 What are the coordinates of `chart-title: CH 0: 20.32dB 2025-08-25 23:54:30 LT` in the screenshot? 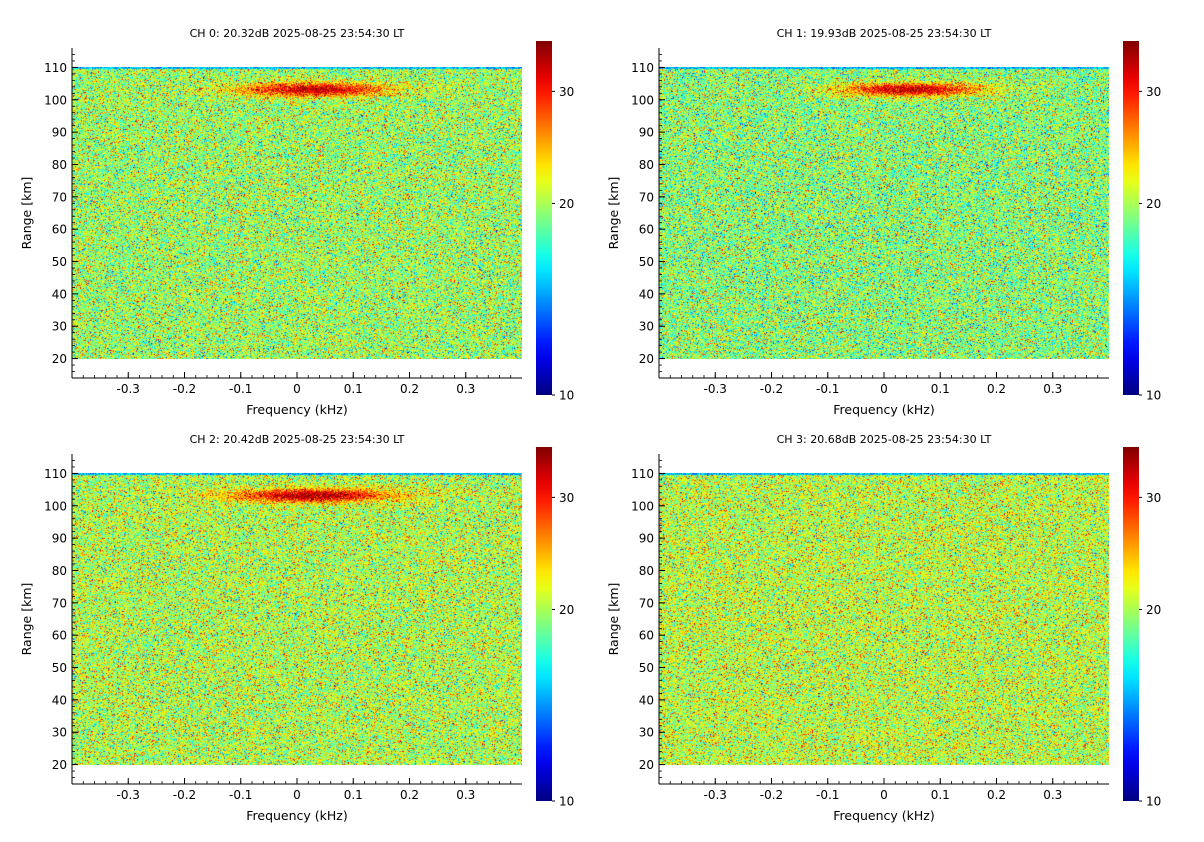 It's located at (297, 33).